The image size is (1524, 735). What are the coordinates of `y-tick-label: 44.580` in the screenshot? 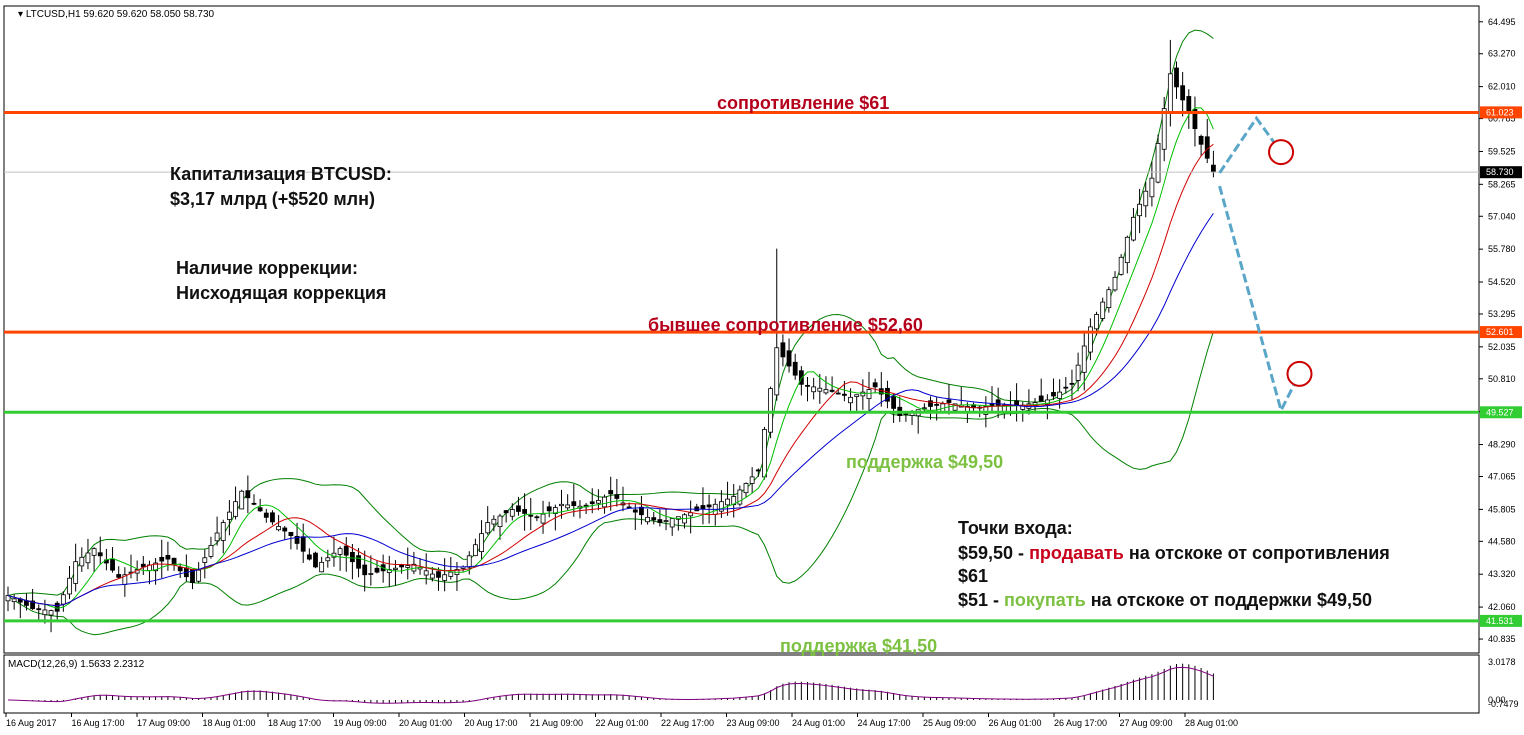 It's located at (1502, 541).